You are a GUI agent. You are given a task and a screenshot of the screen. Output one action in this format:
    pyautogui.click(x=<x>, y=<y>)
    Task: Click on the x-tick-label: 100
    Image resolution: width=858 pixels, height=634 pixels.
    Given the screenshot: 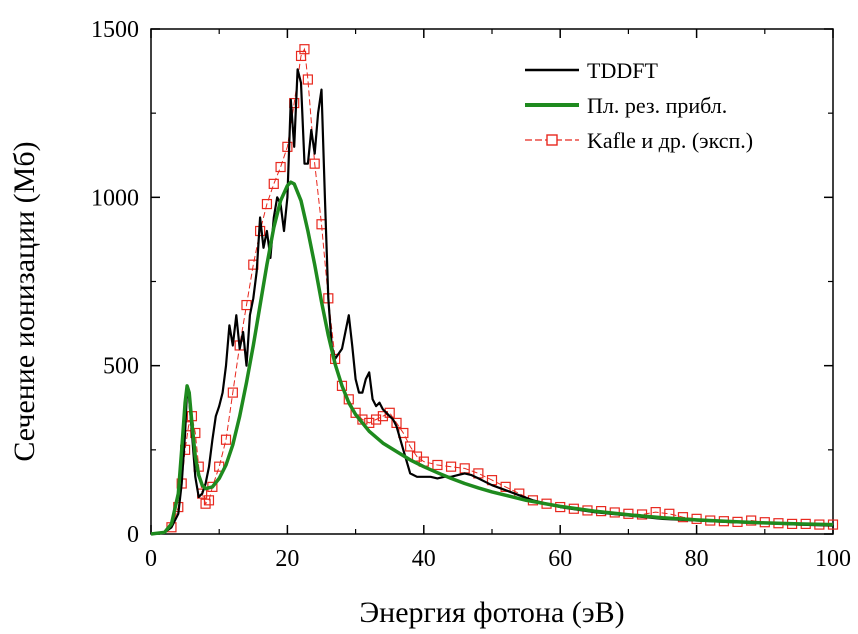 What is the action you would take?
    pyautogui.click(x=833, y=559)
    